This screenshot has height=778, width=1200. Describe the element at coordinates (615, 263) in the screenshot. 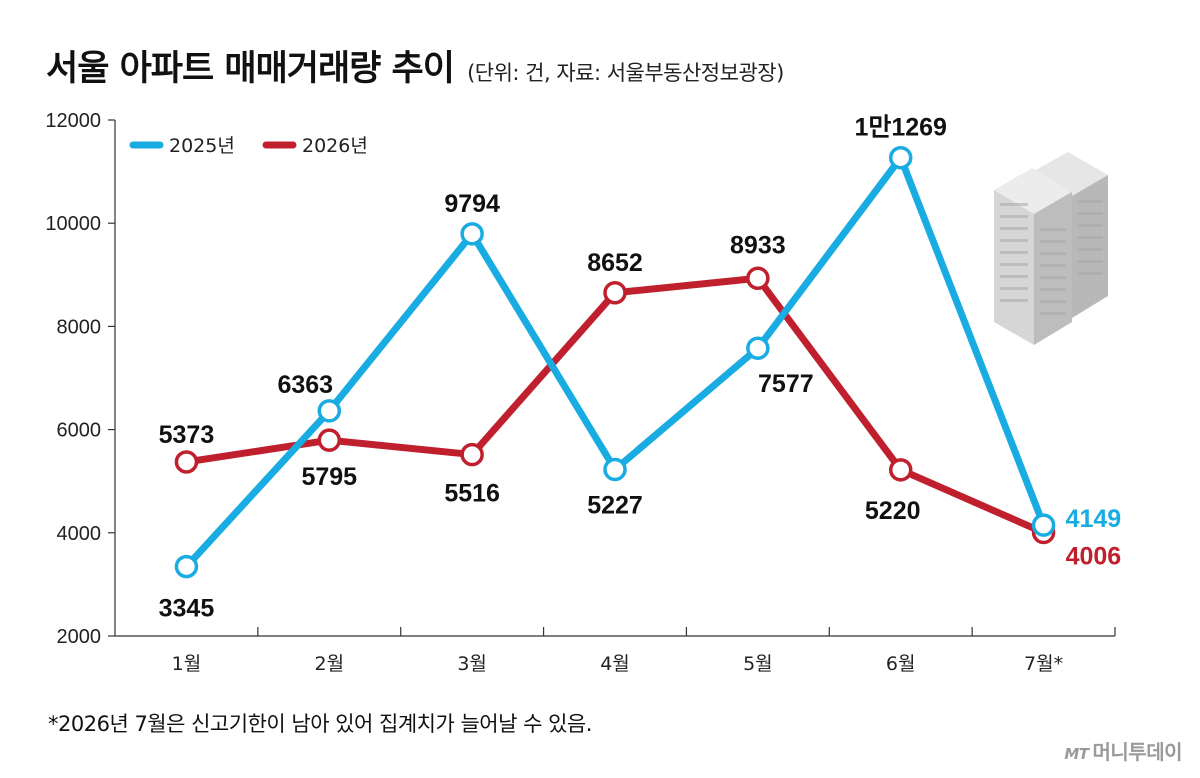

I see `data-label: 8652` at that location.